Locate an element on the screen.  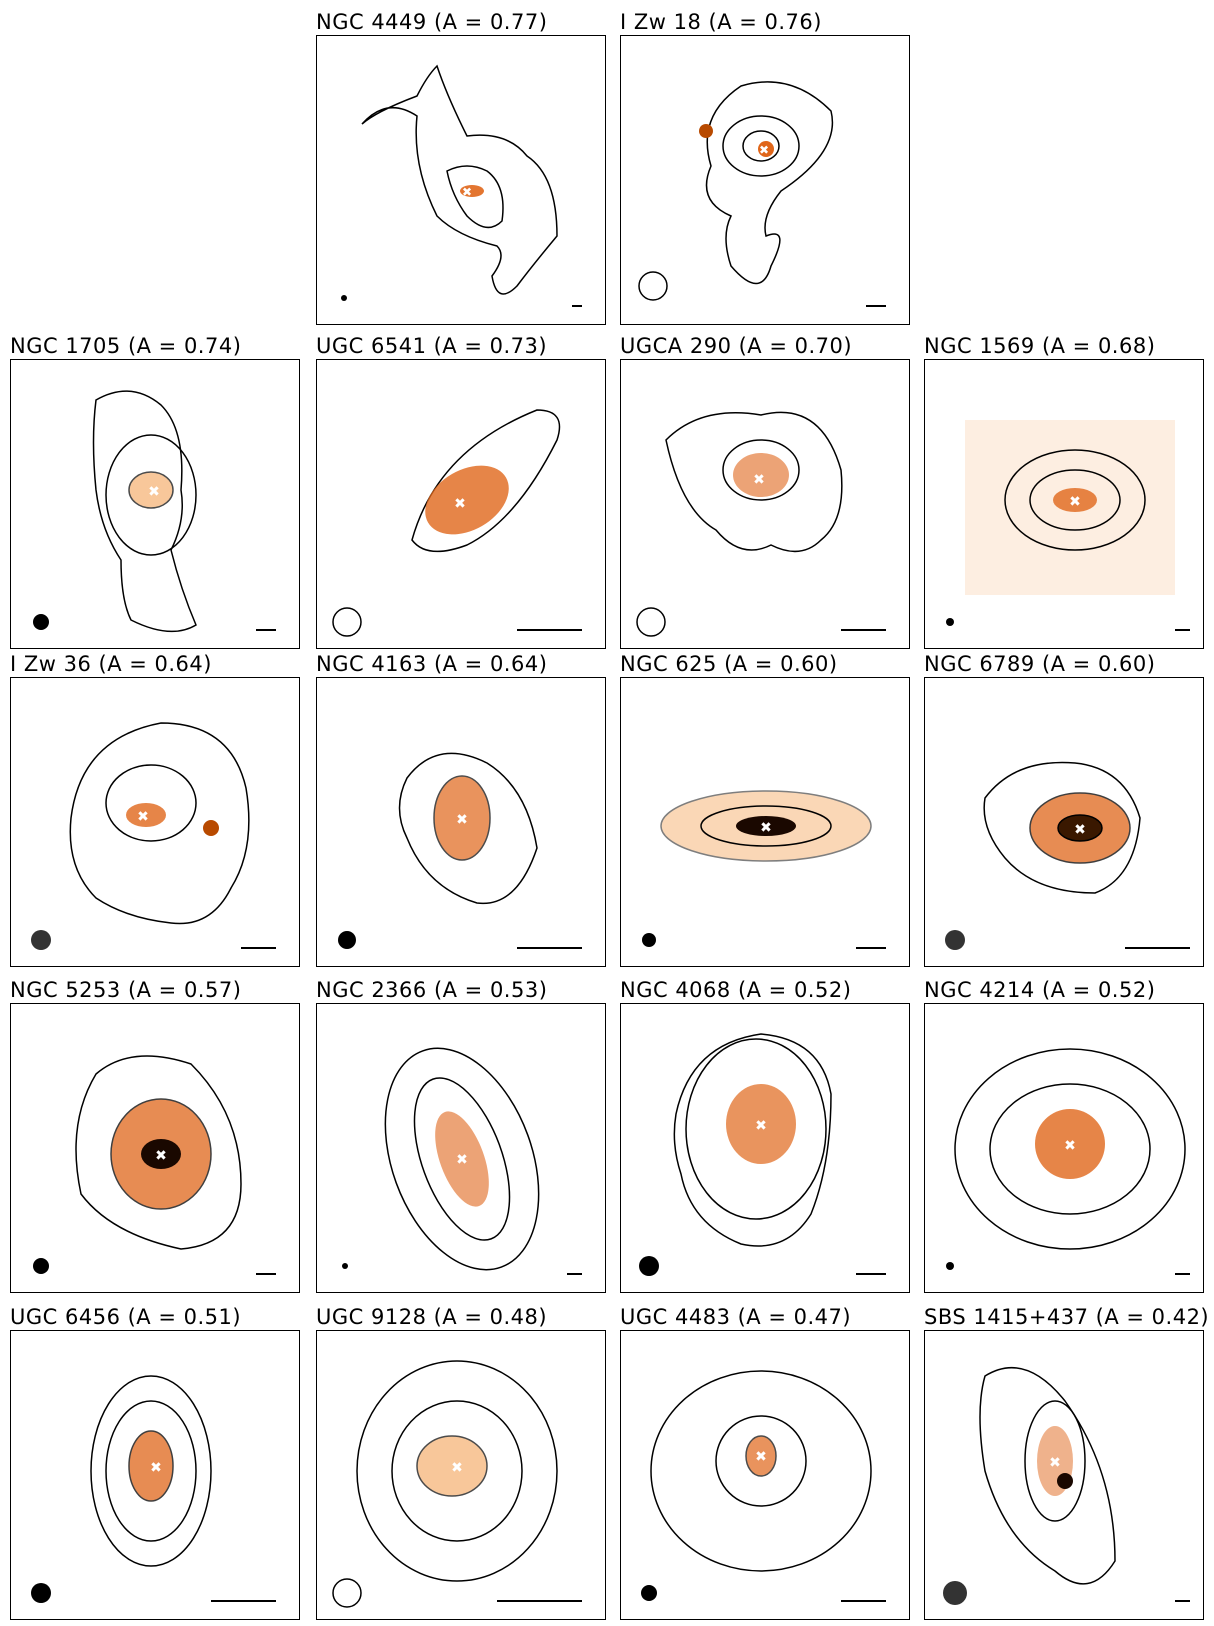
panel-title: UGC 9128 (A = 0.48) is located at coordinates (432, 1317).